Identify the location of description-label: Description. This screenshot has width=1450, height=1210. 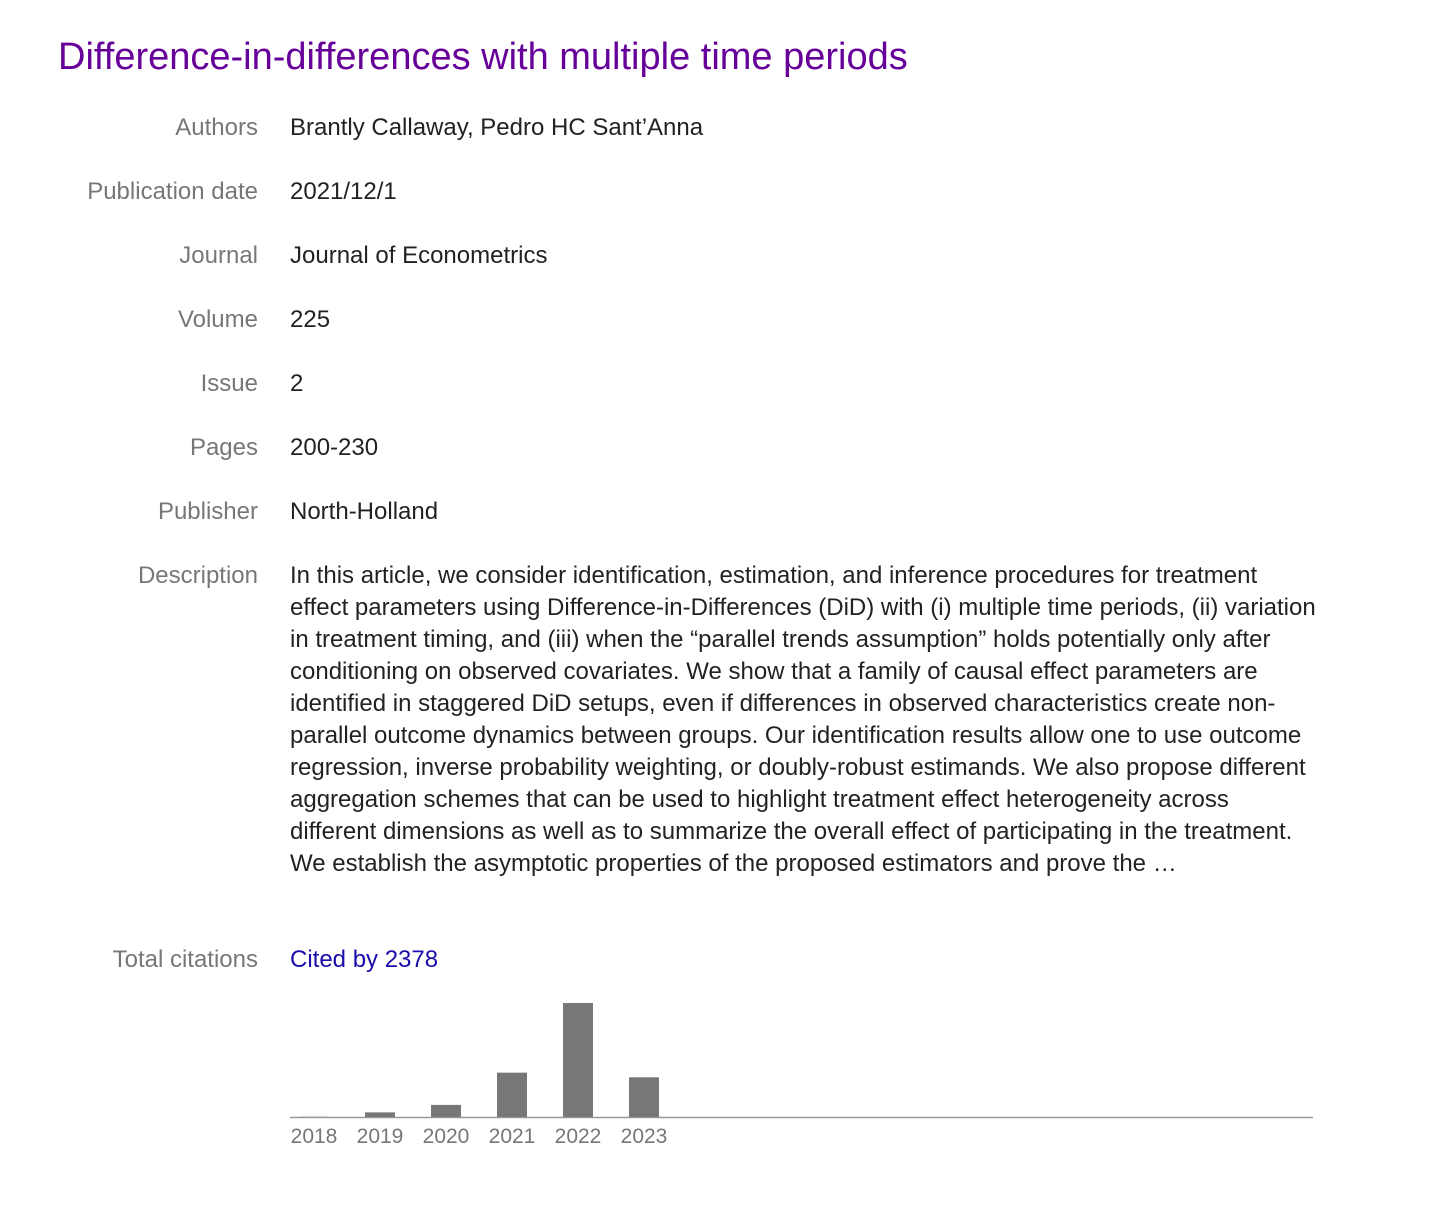
(197, 575).